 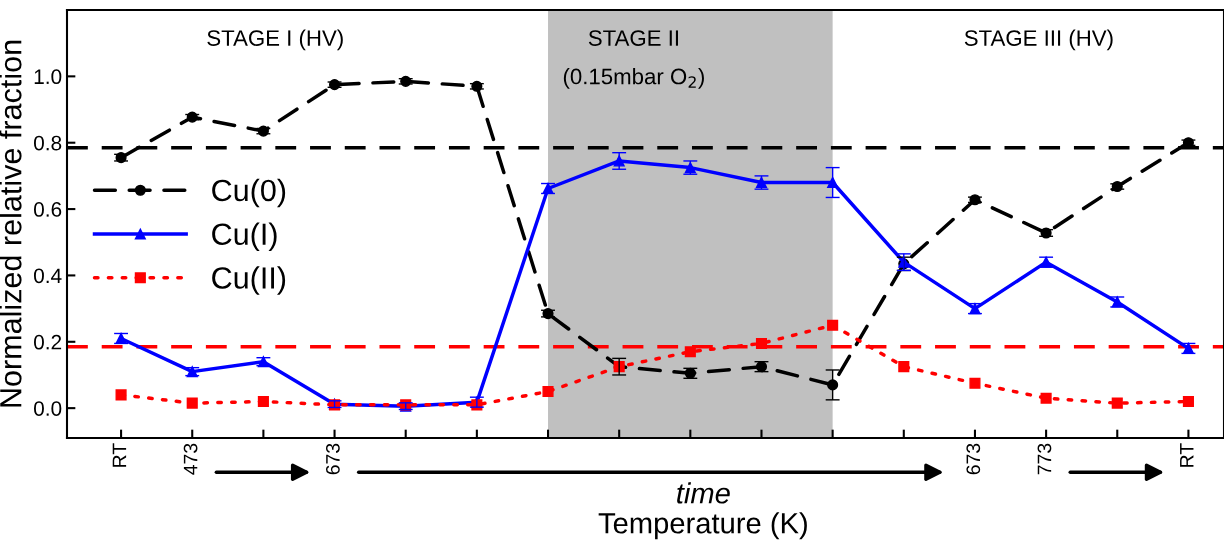 I want to click on annotation: STAGE II, so click(x=633, y=38).